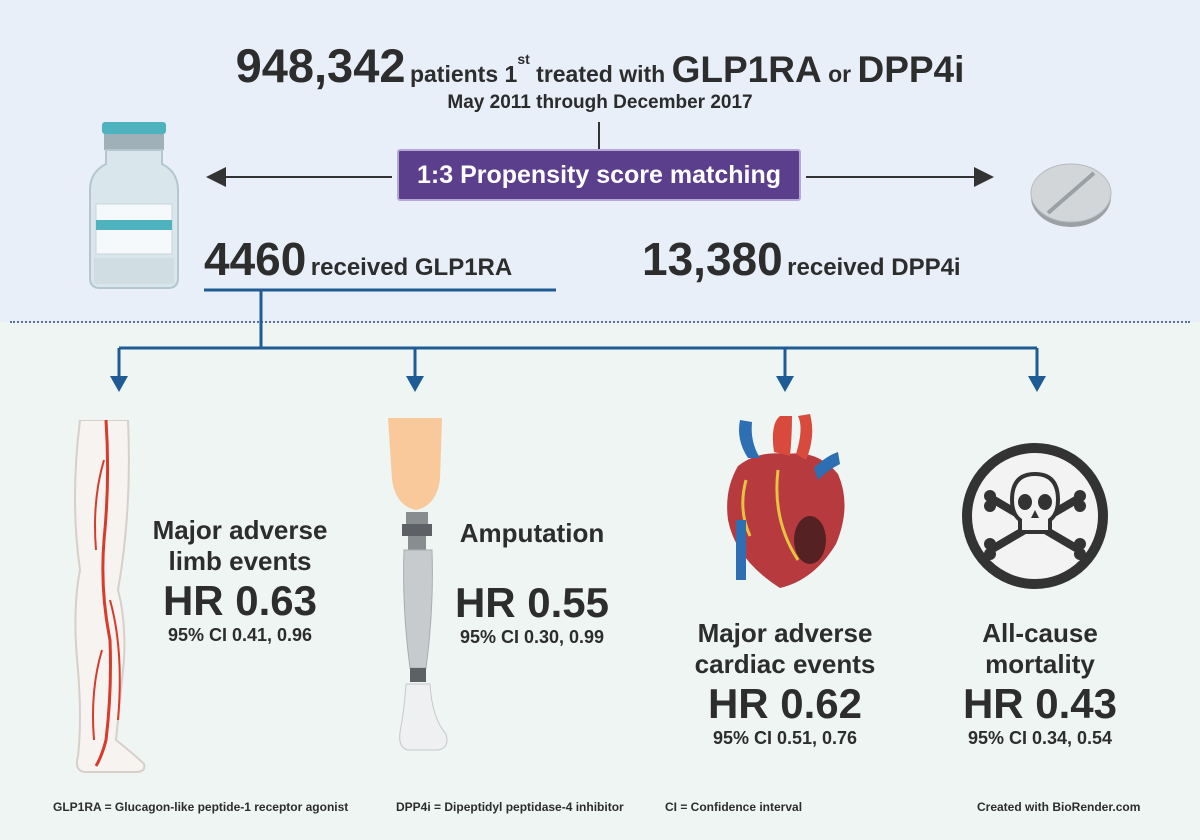  What do you see at coordinates (600, 102) in the screenshot?
I see `date-range: May 2011 through December 2017` at bounding box center [600, 102].